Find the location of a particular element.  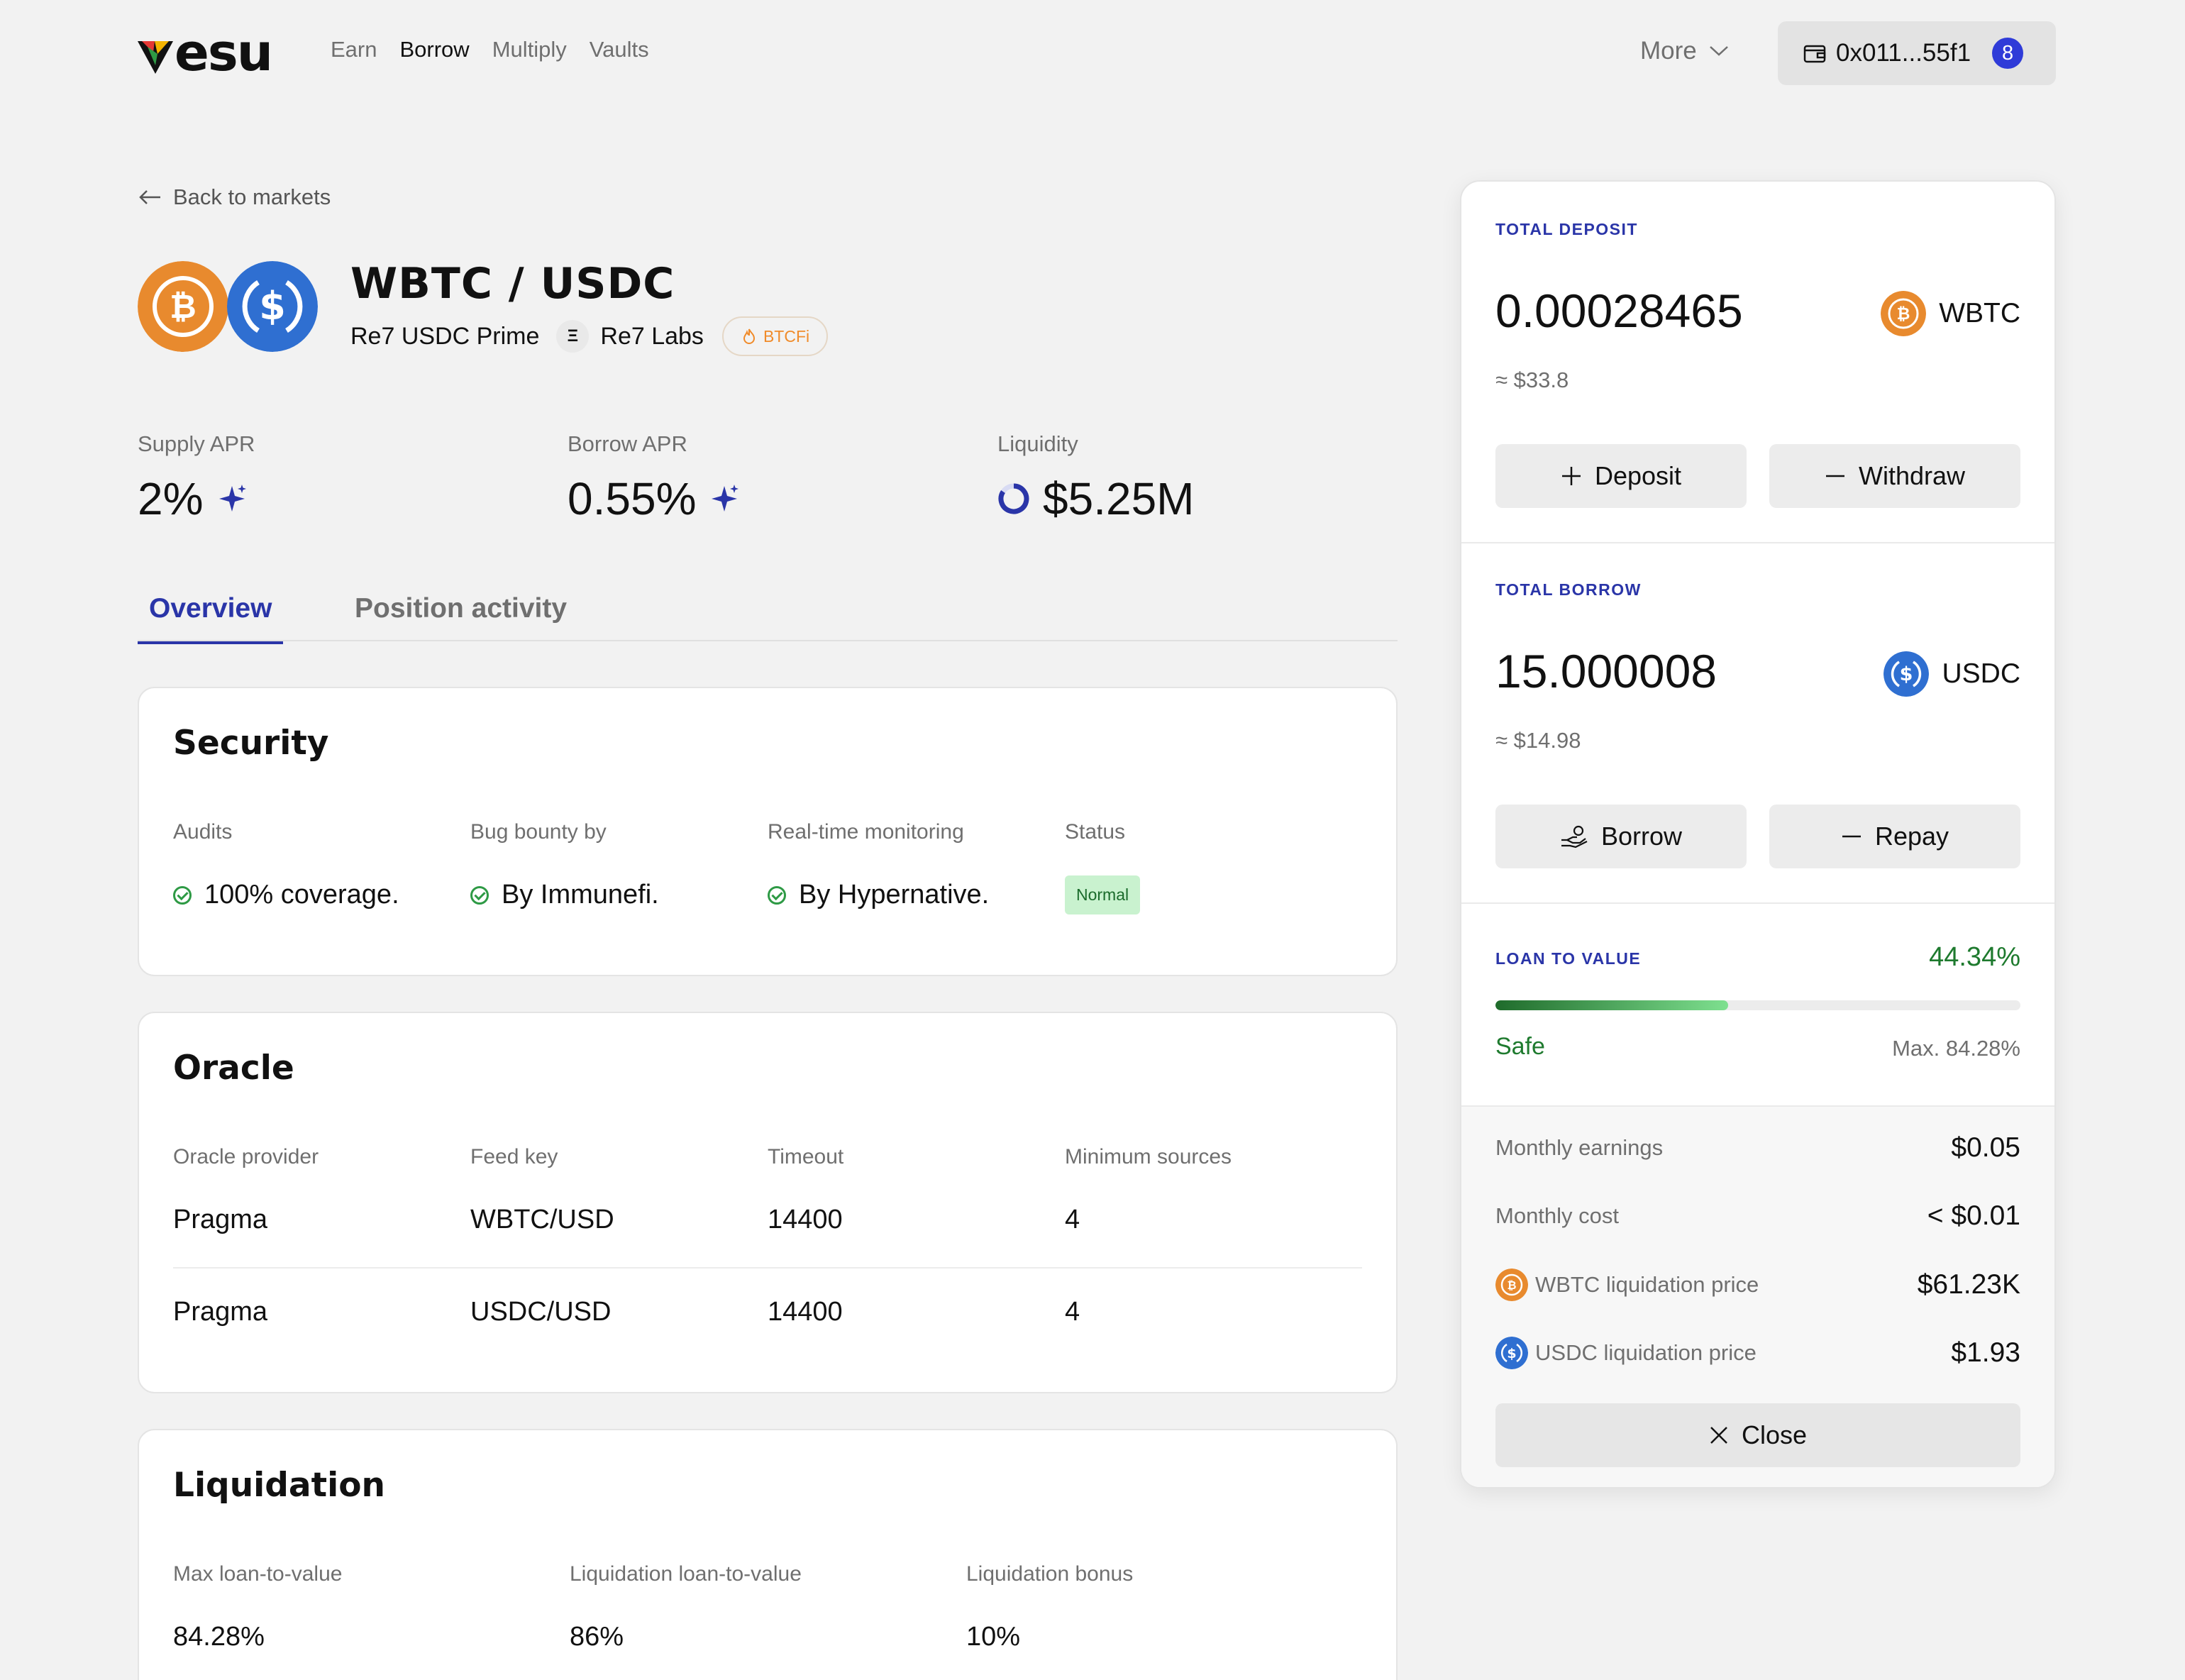

section-divider is located at coordinates (1757, 542).